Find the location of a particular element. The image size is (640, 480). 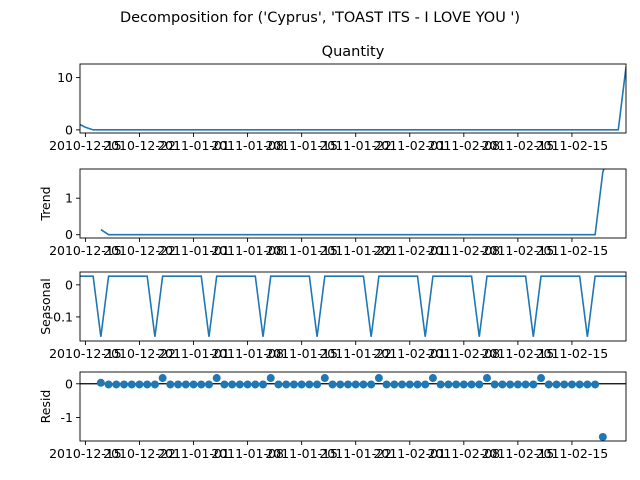

seasonal-xtick-label: 2011-02-01 is located at coordinates (409, 353).